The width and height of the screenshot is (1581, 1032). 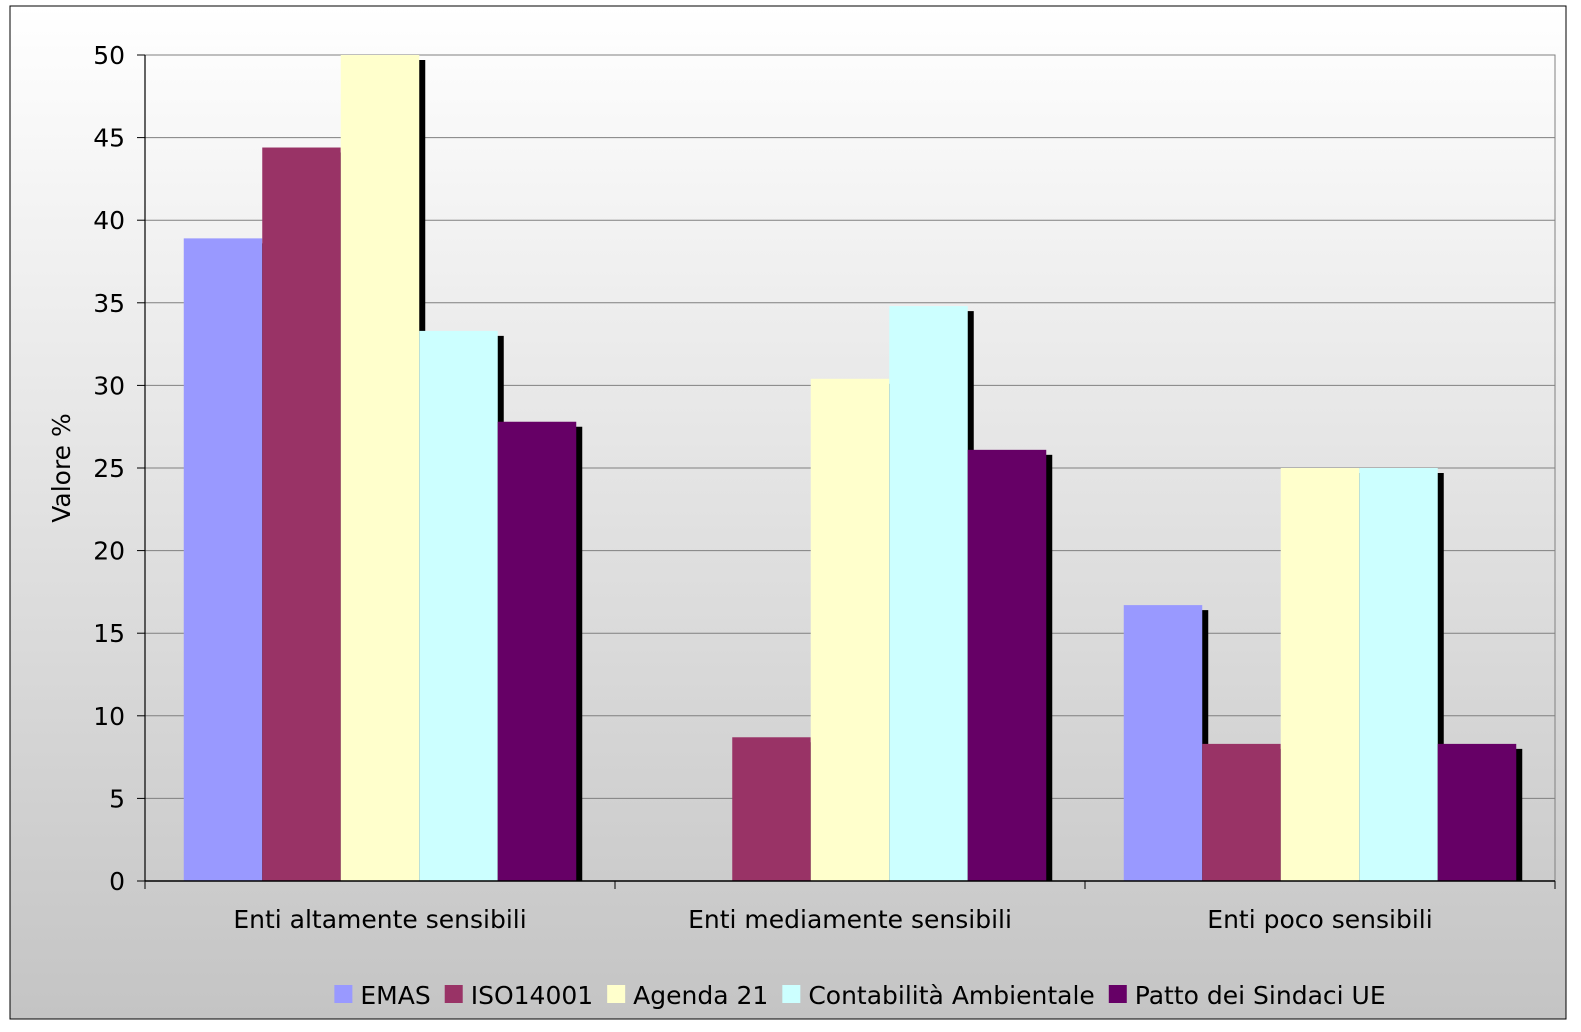 I want to click on legend-label: ISO14001, so click(x=532, y=995).